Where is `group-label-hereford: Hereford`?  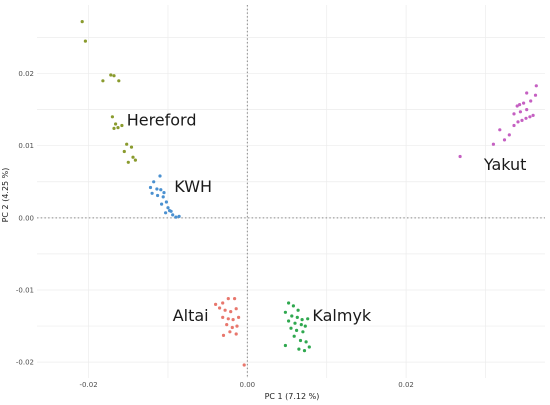
group-label-hereford: Hereford is located at coordinates (162, 120).